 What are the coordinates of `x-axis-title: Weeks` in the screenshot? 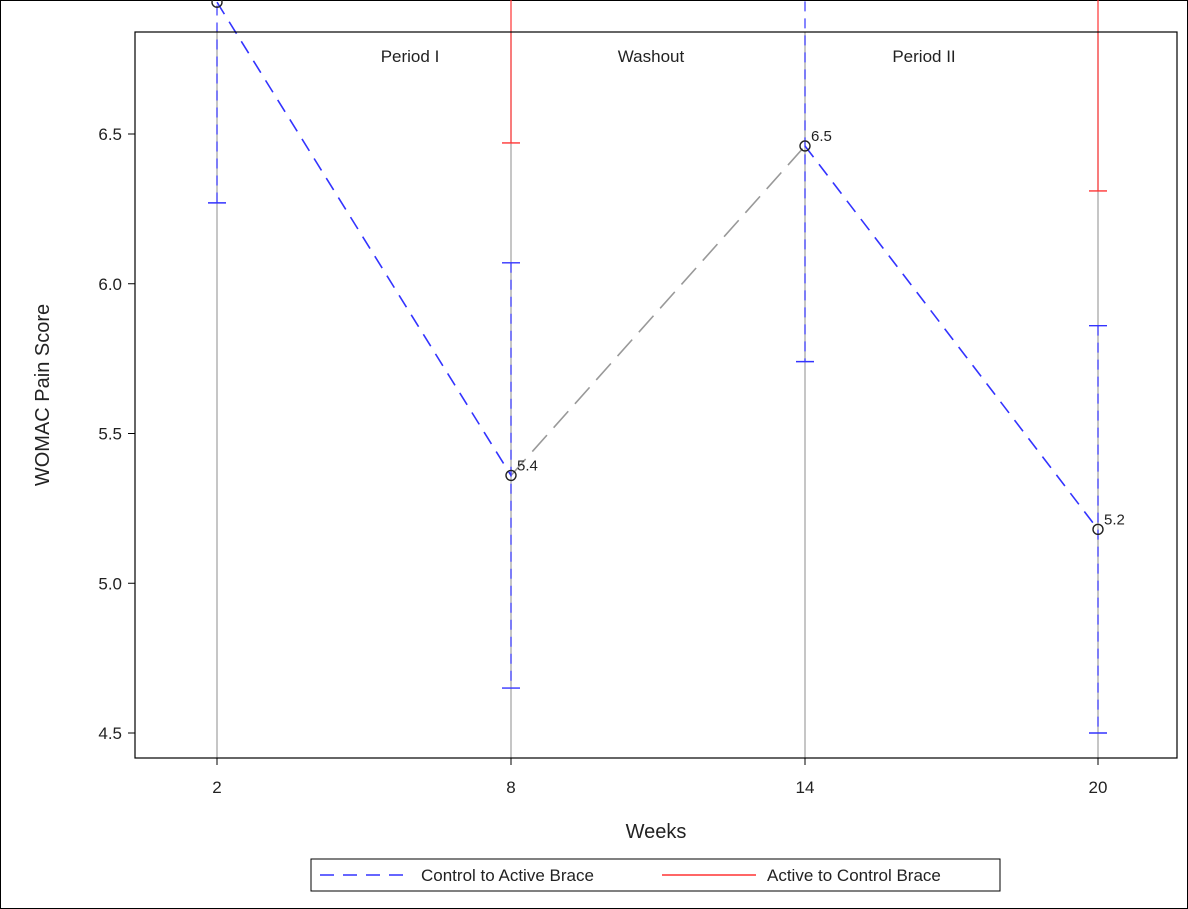 It's located at (656, 832).